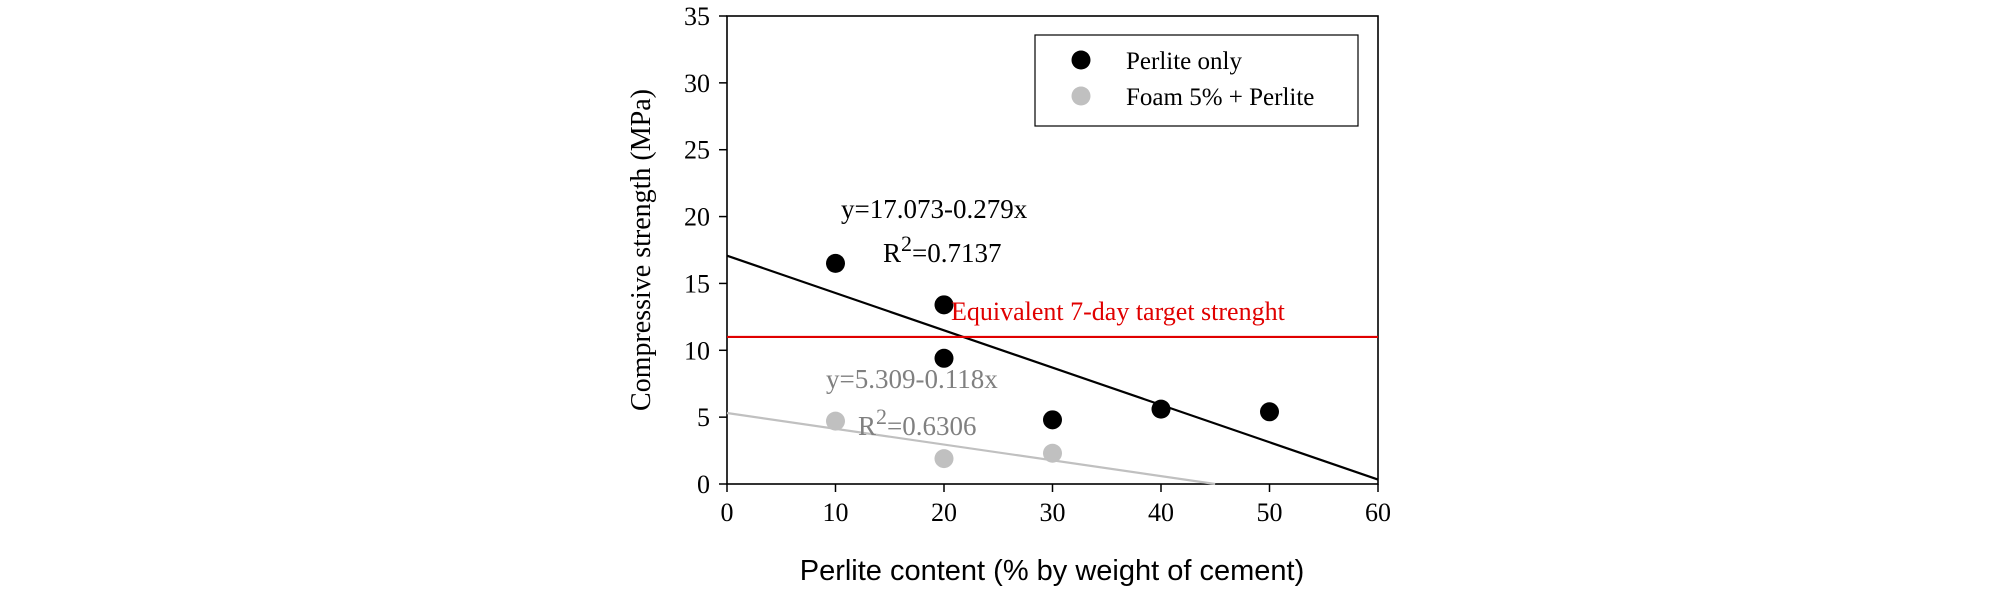 This screenshot has width=2008, height=597. I want to click on data-points, so click(1052, 361).